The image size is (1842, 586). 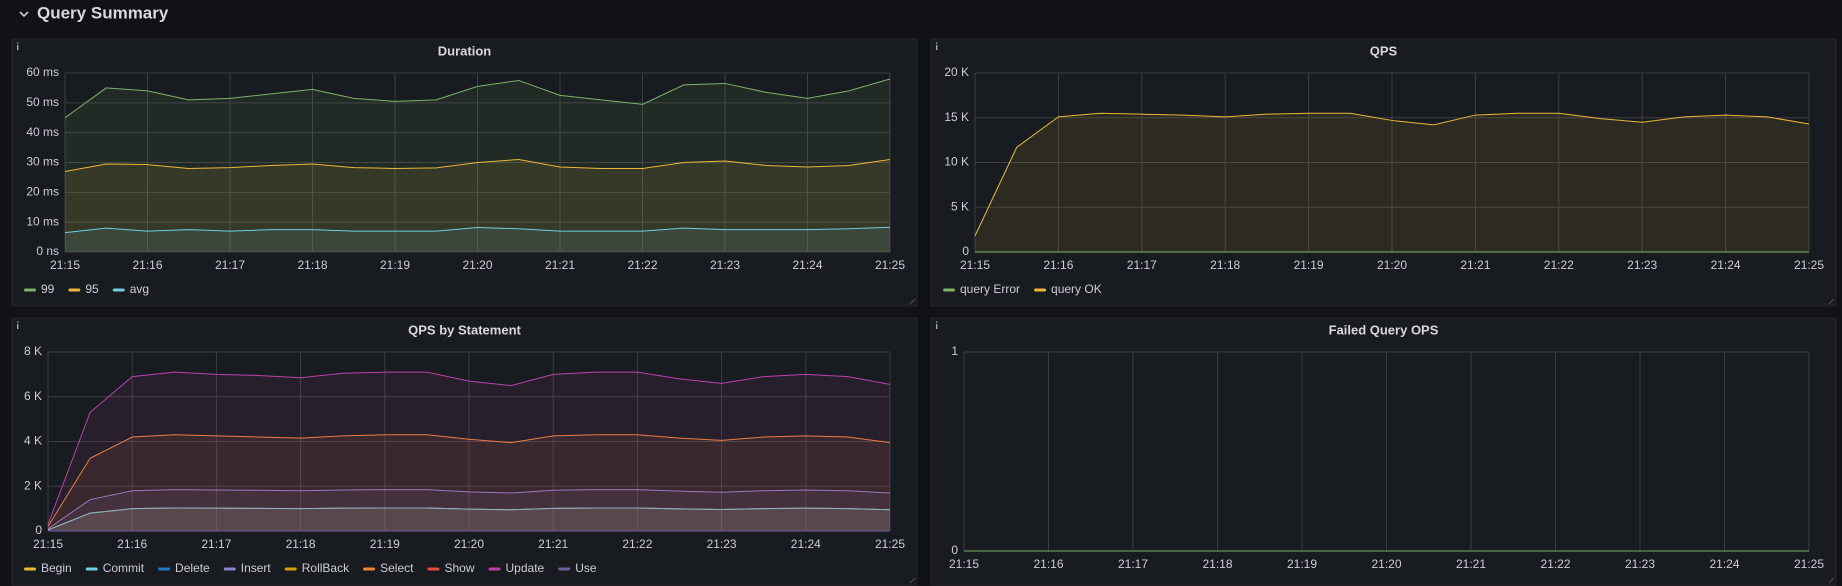 I want to click on legend-label: Use, so click(x=586, y=568).